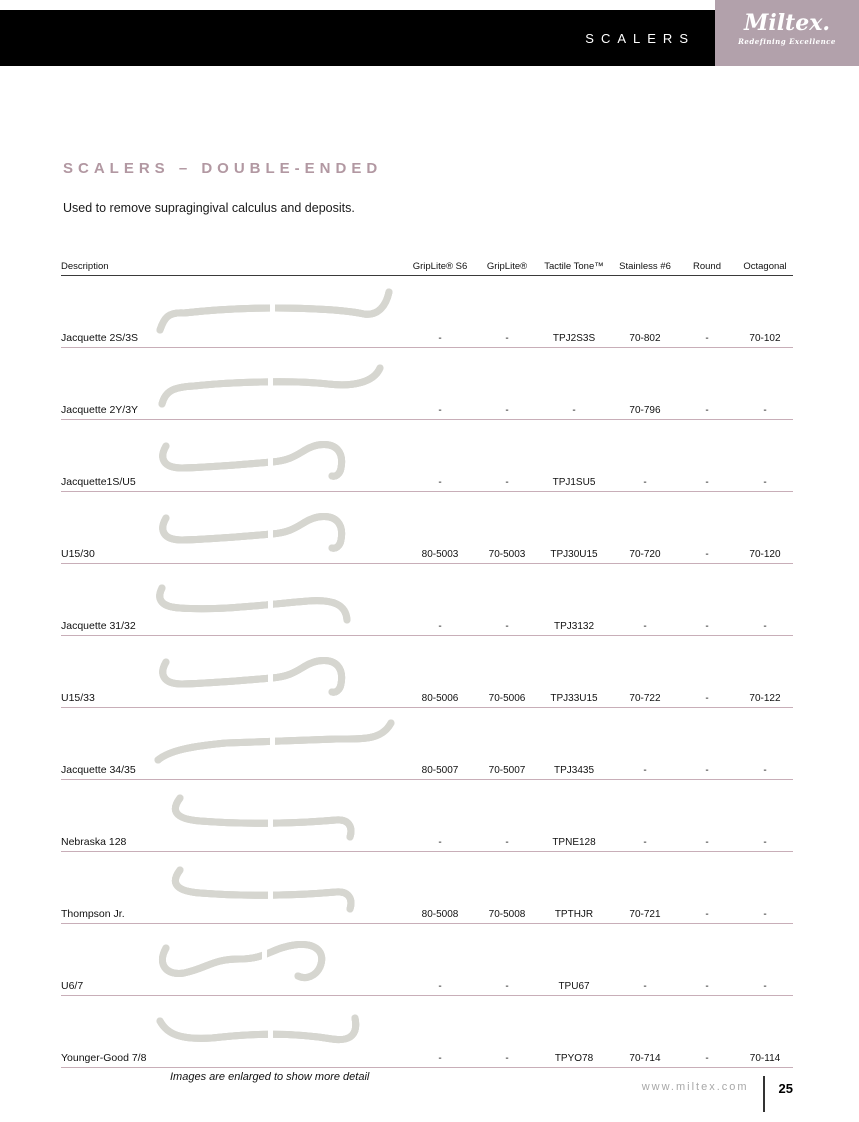 This screenshot has width=859, height=1122. Describe the element at coordinates (695, 1087) in the screenshot. I see `website-text: www.miltex.com` at that location.